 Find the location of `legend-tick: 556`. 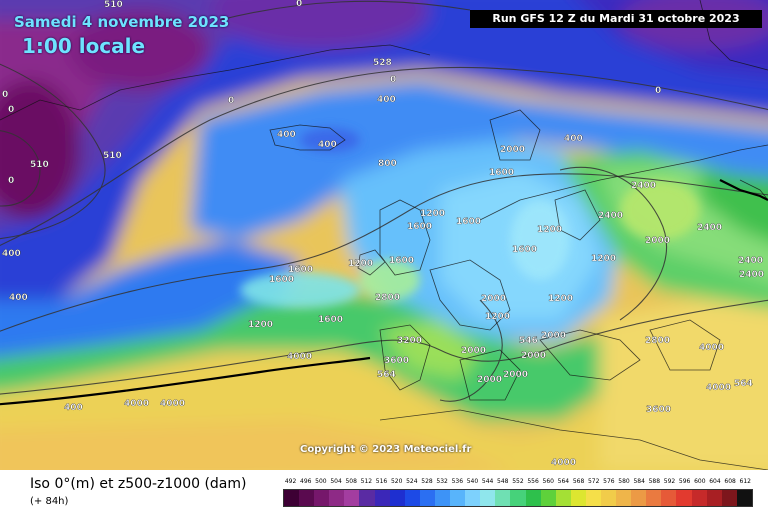

legend-tick: 556 is located at coordinates (533, 481).